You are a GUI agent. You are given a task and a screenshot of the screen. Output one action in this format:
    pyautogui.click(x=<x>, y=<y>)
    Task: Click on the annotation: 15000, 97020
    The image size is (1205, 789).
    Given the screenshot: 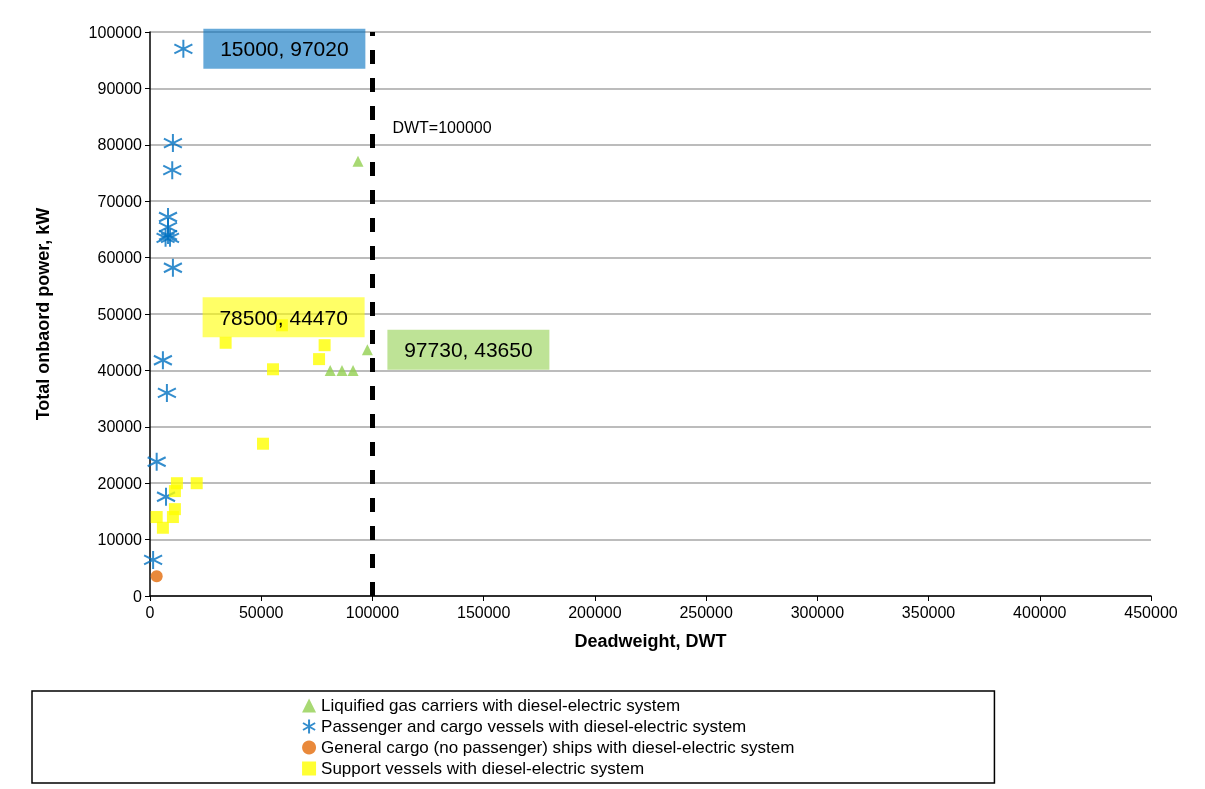 What is the action you would take?
    pyautogui.click(x=284, y=49)
    